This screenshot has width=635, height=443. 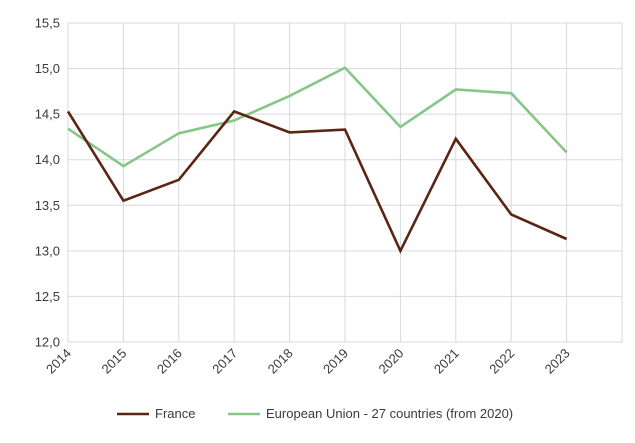 I want to click on y-tick-label: 14,0, so click(x=47, y=159).